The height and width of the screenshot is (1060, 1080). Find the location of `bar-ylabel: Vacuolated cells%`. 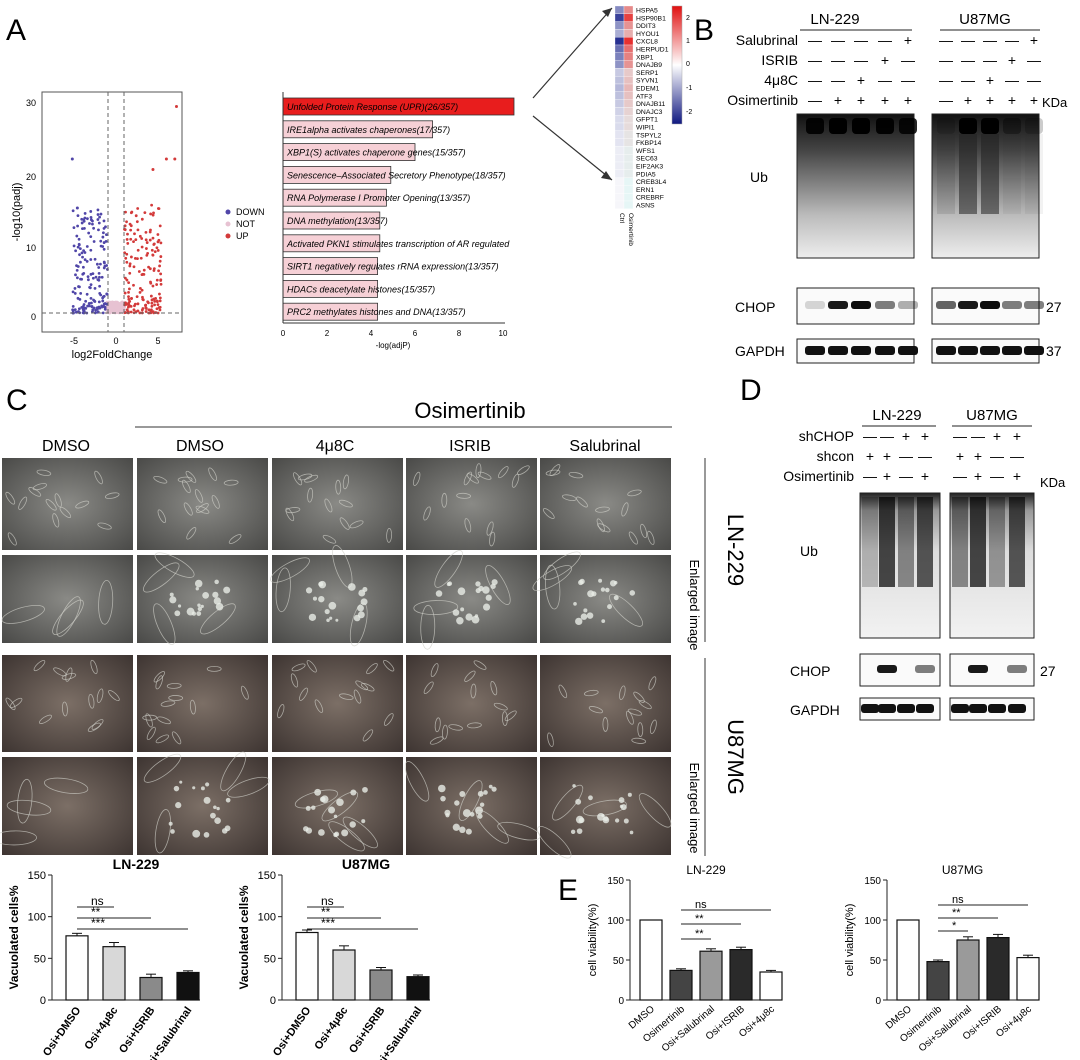

bar-ylabel: Vacuolated cells% is located at coordinates (244, 937).